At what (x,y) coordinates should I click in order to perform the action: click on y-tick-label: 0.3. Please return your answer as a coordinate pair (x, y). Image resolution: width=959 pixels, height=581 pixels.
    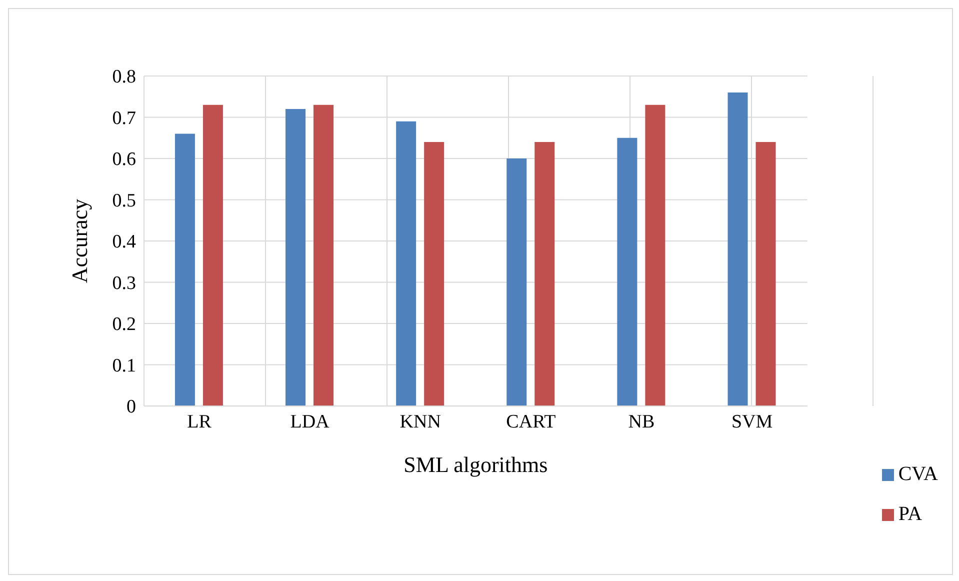
    Looking at the image, I should click on (124, 283).